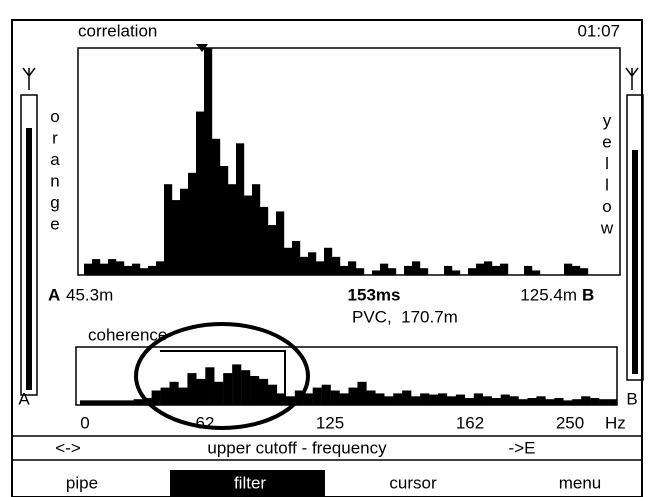 The image size is (654, 497). What do you see at coordinates (522, 447) in the screenshot?
I see `status-right: ->E` at bounding box center [522, 447].